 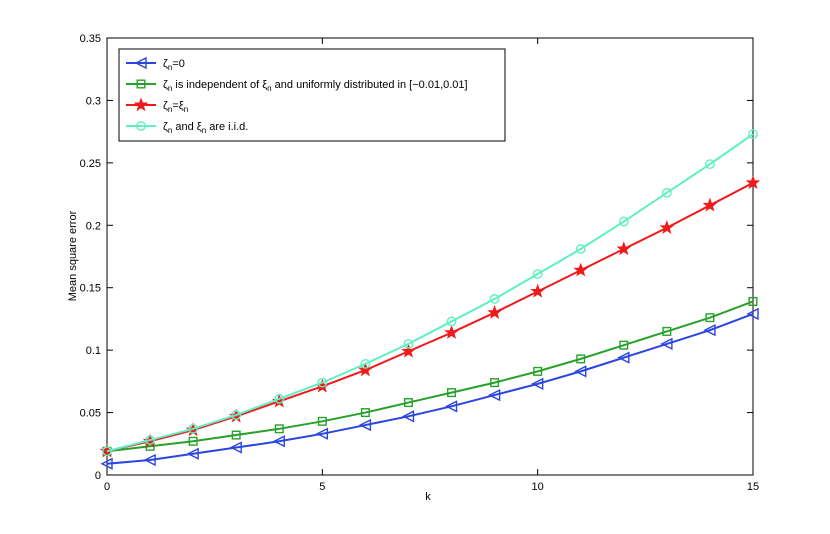 I want to click on y-tick-label: 0.2, so click(x=93, y=226).